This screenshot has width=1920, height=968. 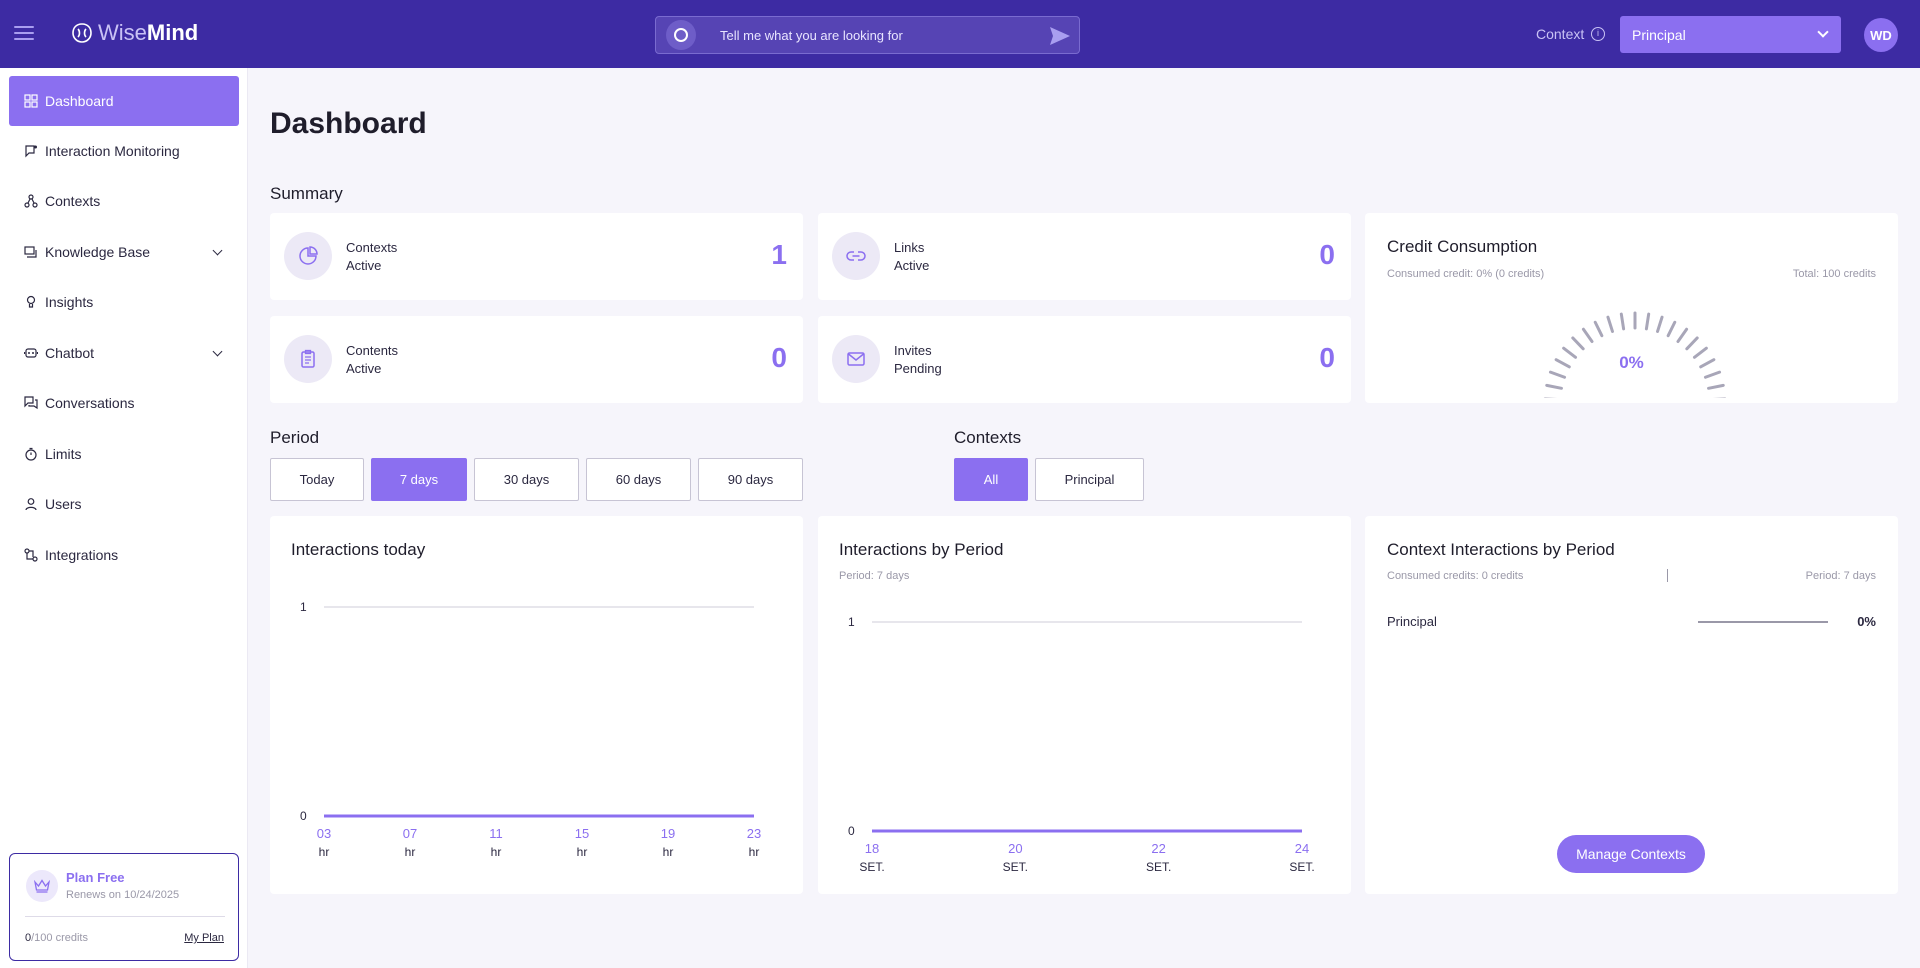 What do you see at coordinates (31, 201) in the screenshot?
I see `contexts-icon` at bounding box center [31, 201].